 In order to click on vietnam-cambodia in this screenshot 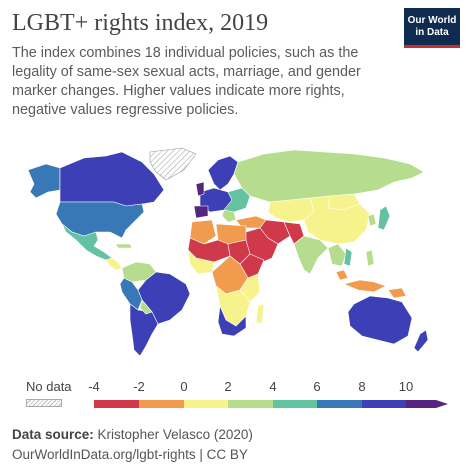, I will do `click(348, 257)`.